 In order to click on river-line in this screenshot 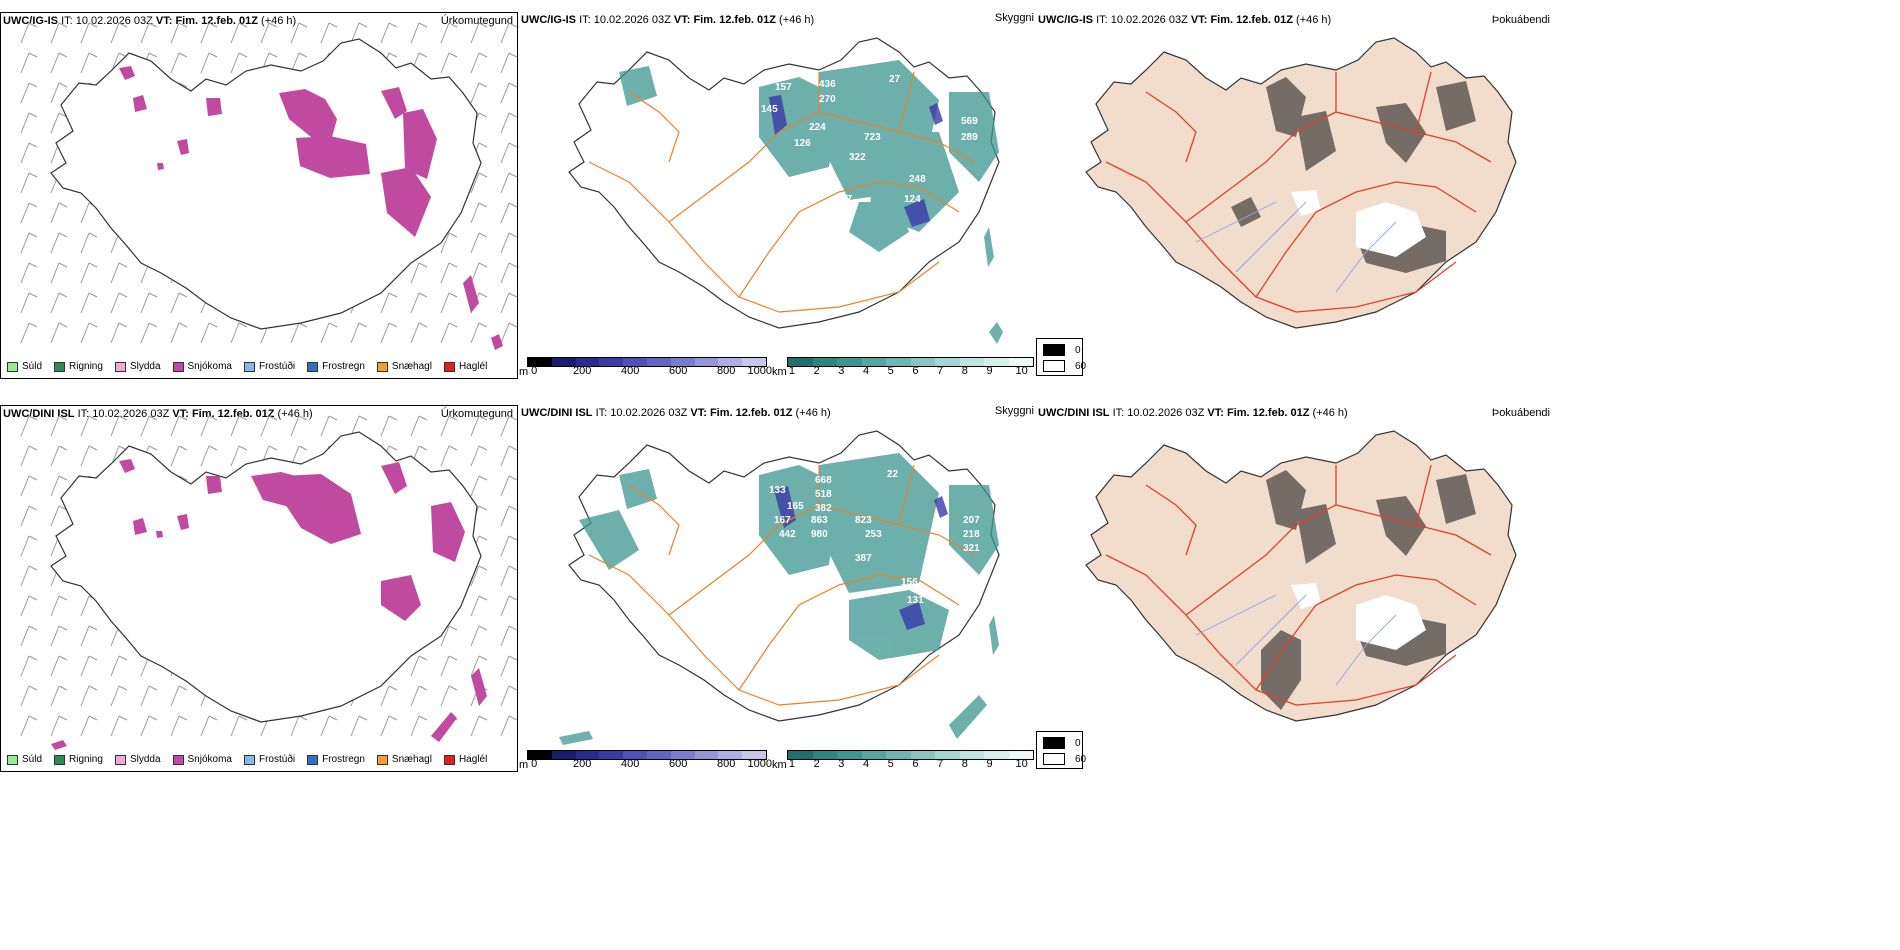, I will do `click(1271, 630)`.